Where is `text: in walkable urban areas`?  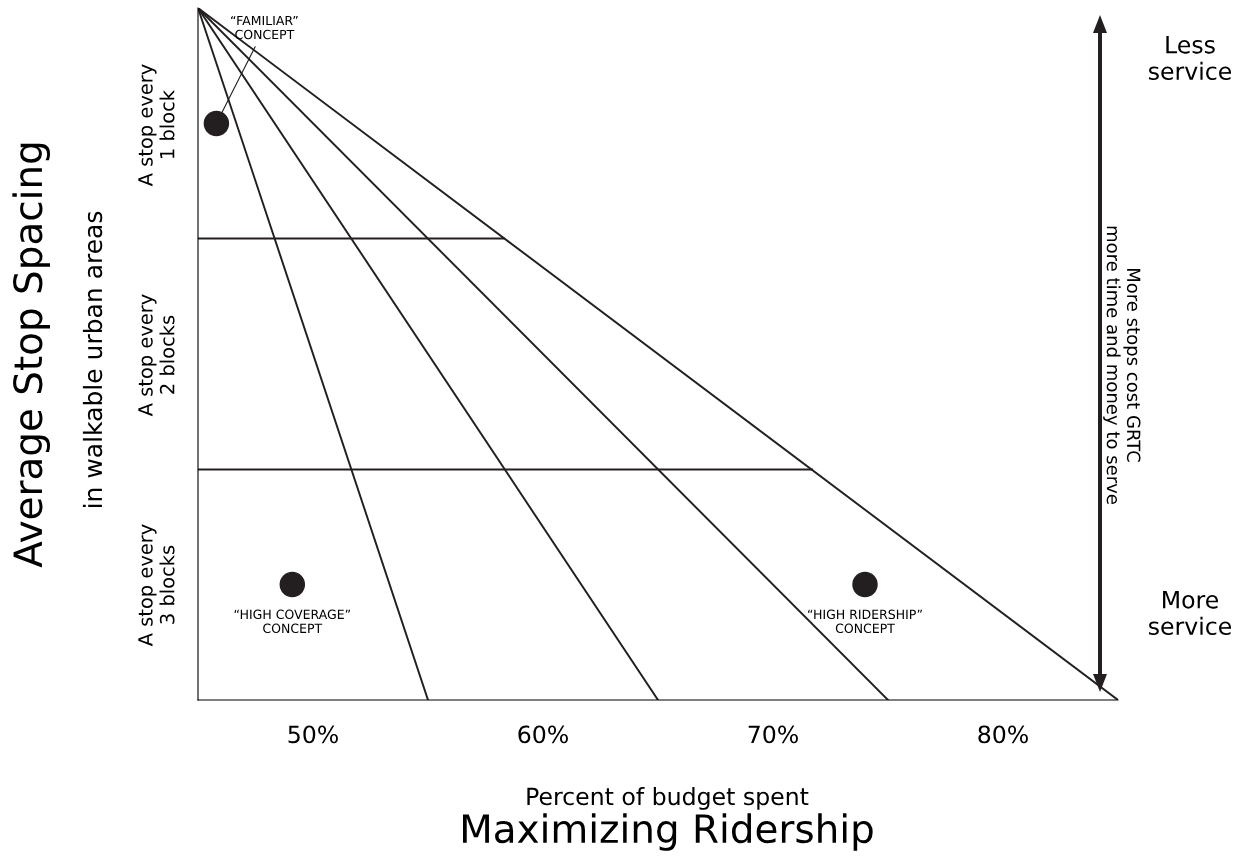
text: in walkable urban areas is located at coordinates (92, 359).